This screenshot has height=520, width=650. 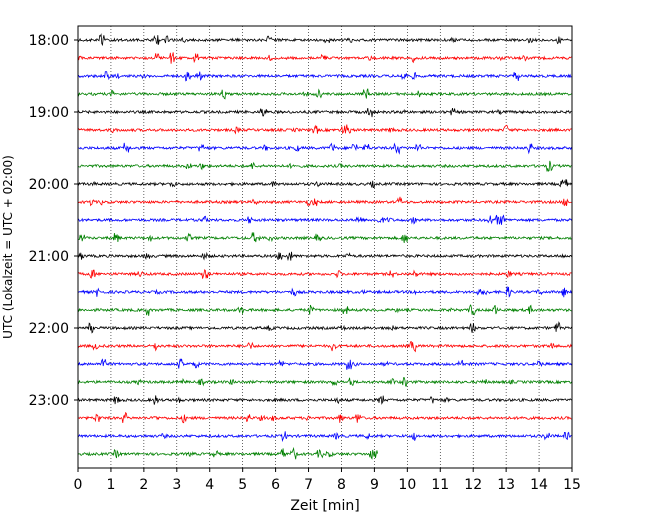 I want to click on x-tick-label-8: 8, so click(x=341, y=485).